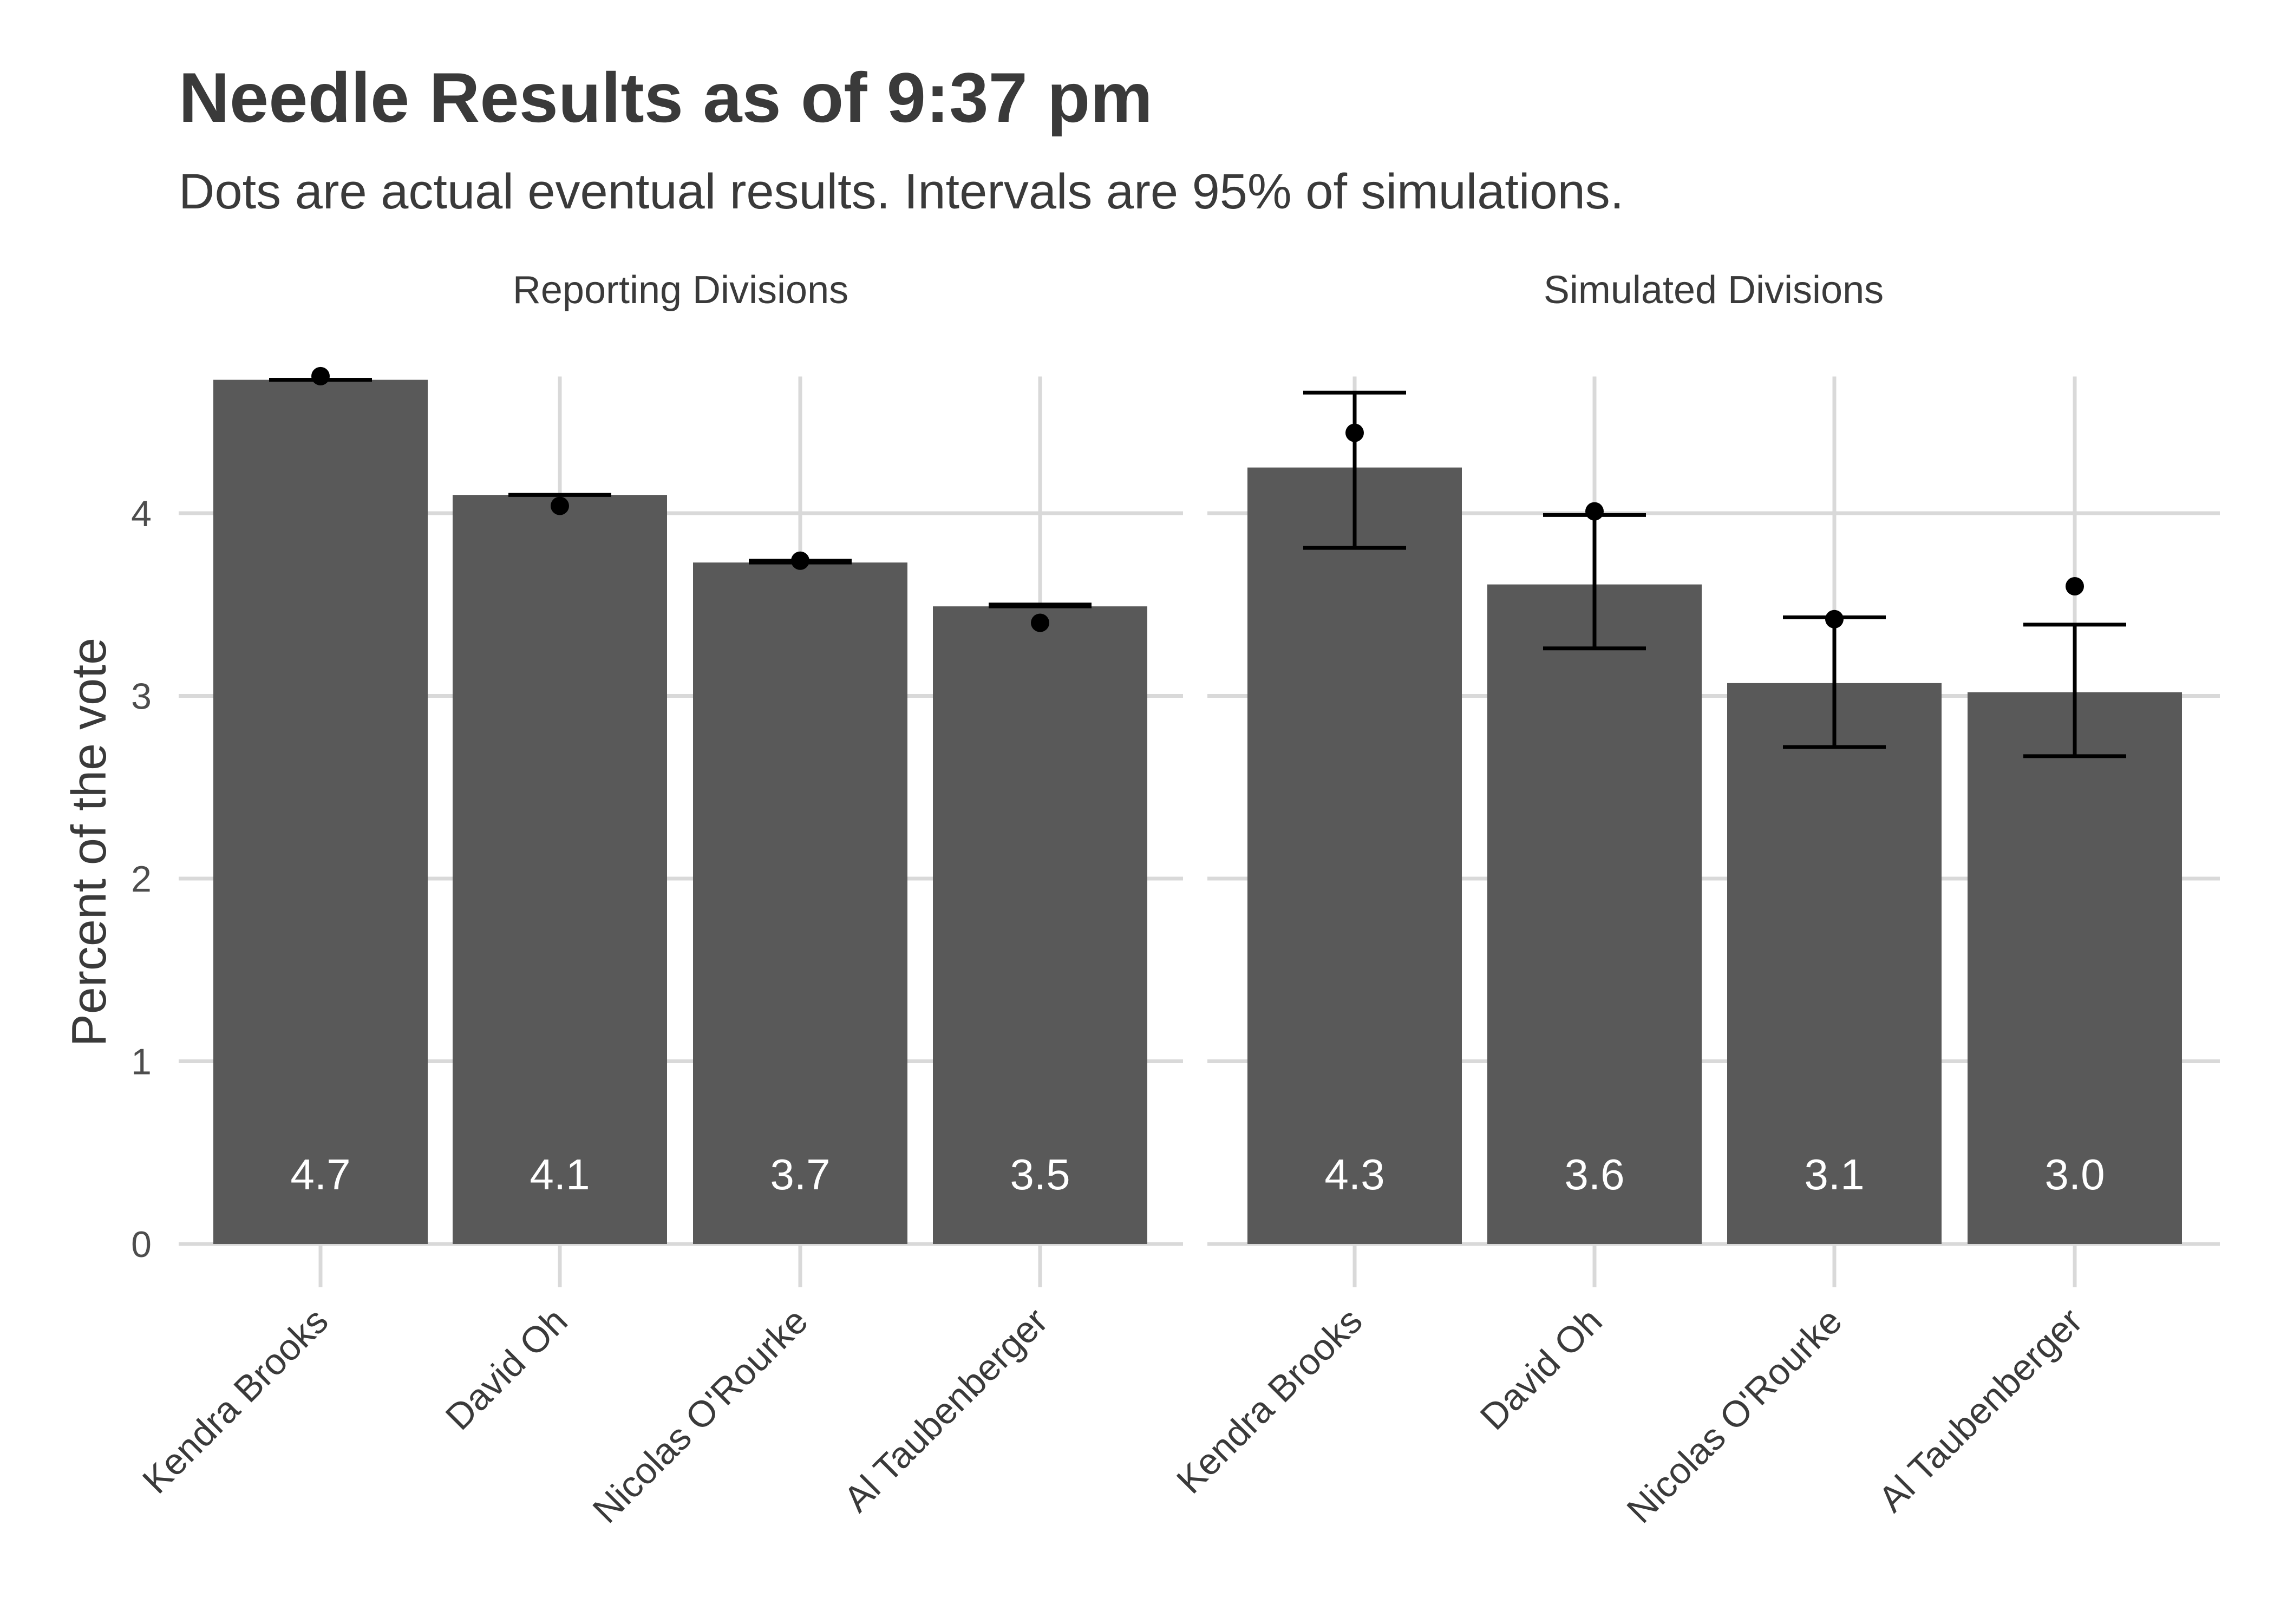 The image size is (2274, 1624). What do you see at coordinates (2075, 1174) in the screenshot?
I see `bar-value-label: 3.0` at bounding box center [2075, 1174].